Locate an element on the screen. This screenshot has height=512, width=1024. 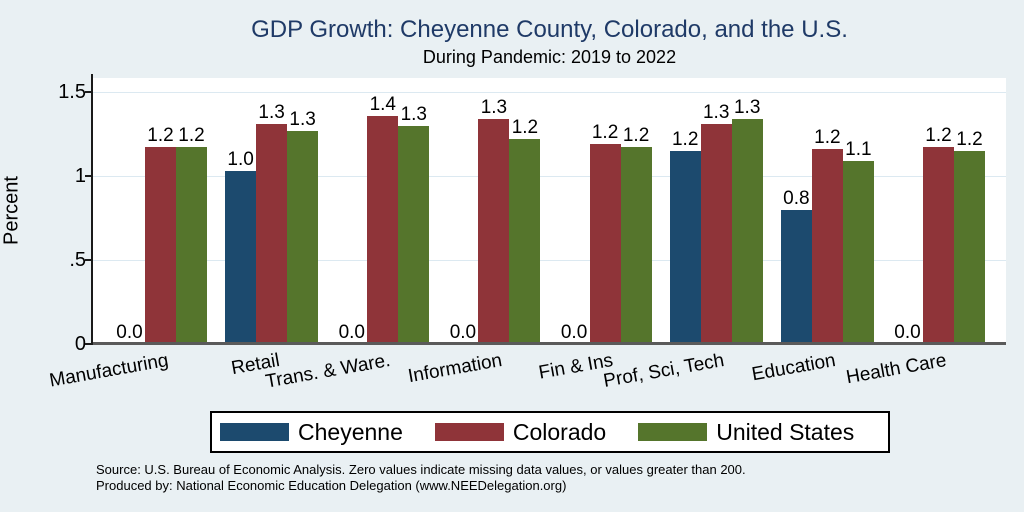
legend-swatch-united-states is located at coordinates (673, 432).